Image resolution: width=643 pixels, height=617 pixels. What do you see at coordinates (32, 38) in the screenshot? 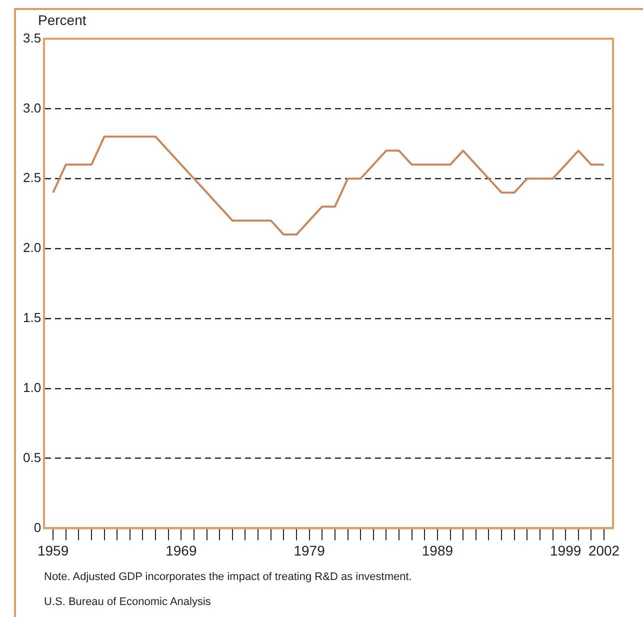
I see `y-tick-label: 3.5` at bounding box center [32, 38].